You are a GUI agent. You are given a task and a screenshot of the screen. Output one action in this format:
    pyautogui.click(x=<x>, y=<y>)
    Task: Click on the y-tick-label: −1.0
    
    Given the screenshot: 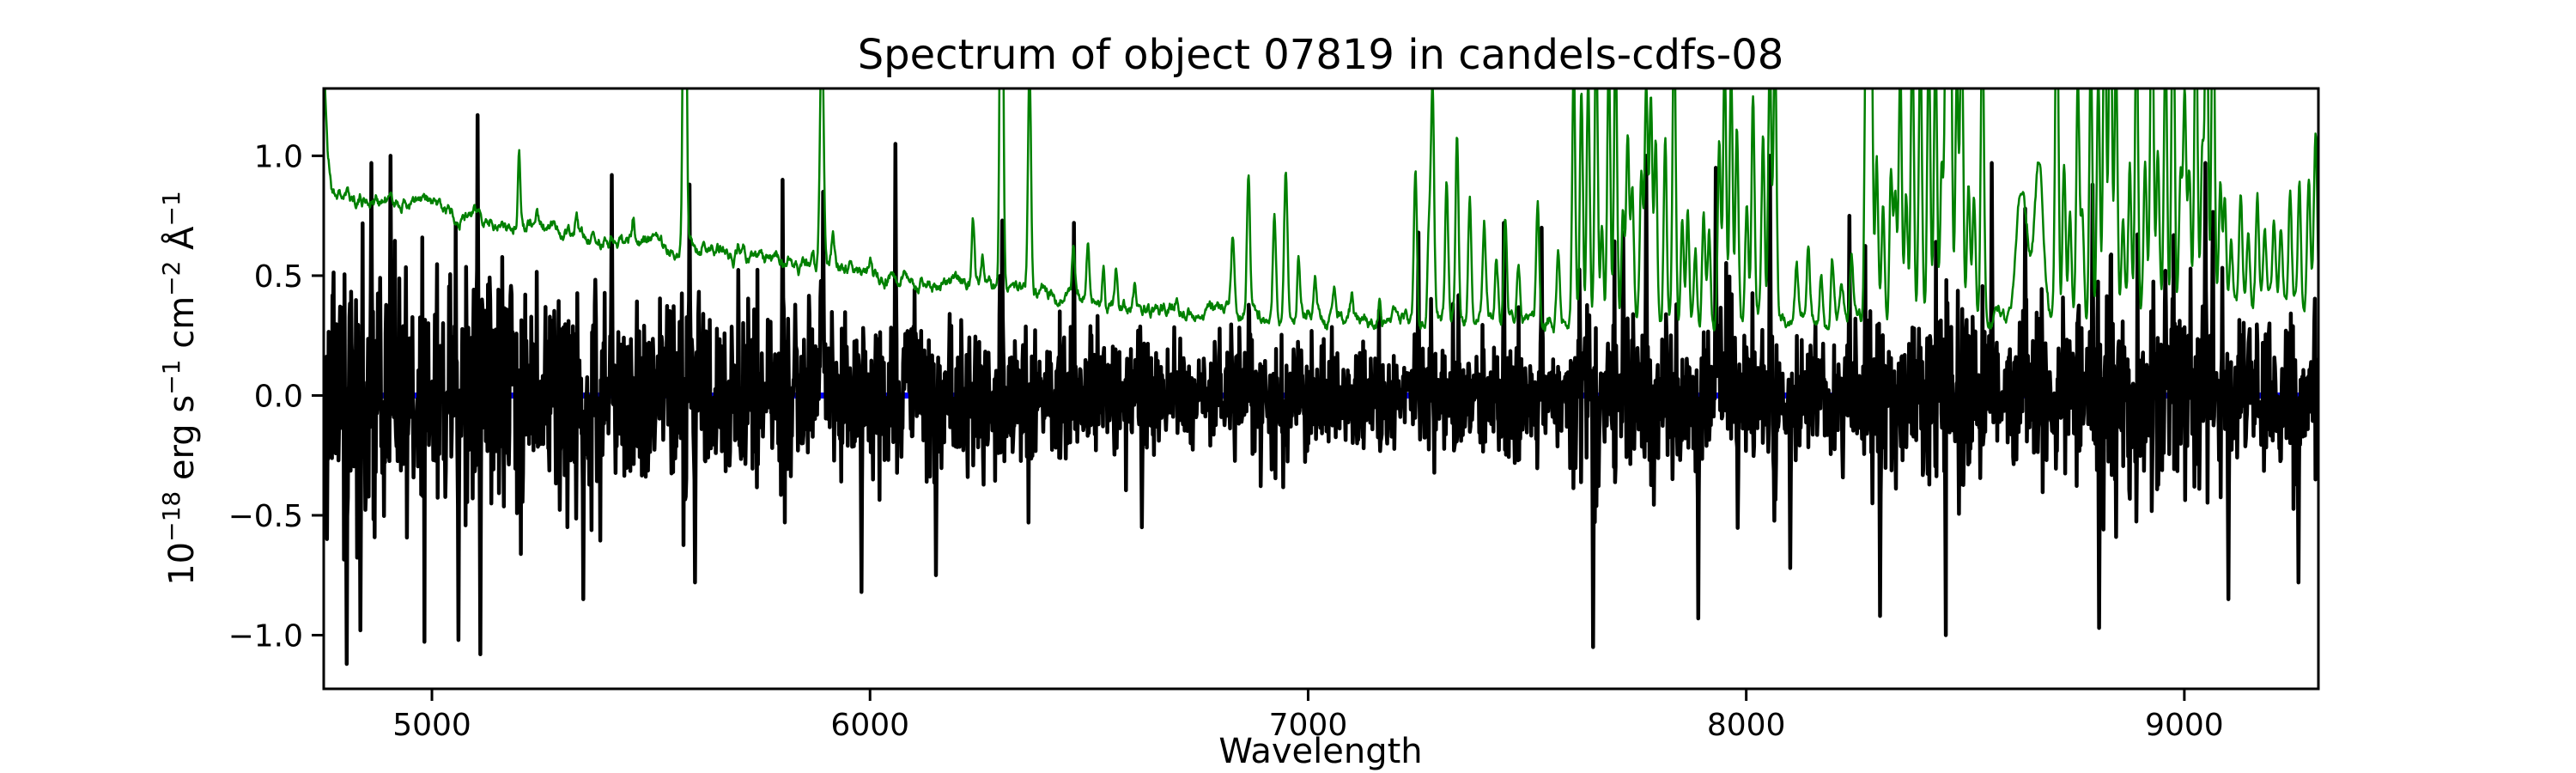 What is the action you would take?
    pyautogui.click(x=265, y=636)
    